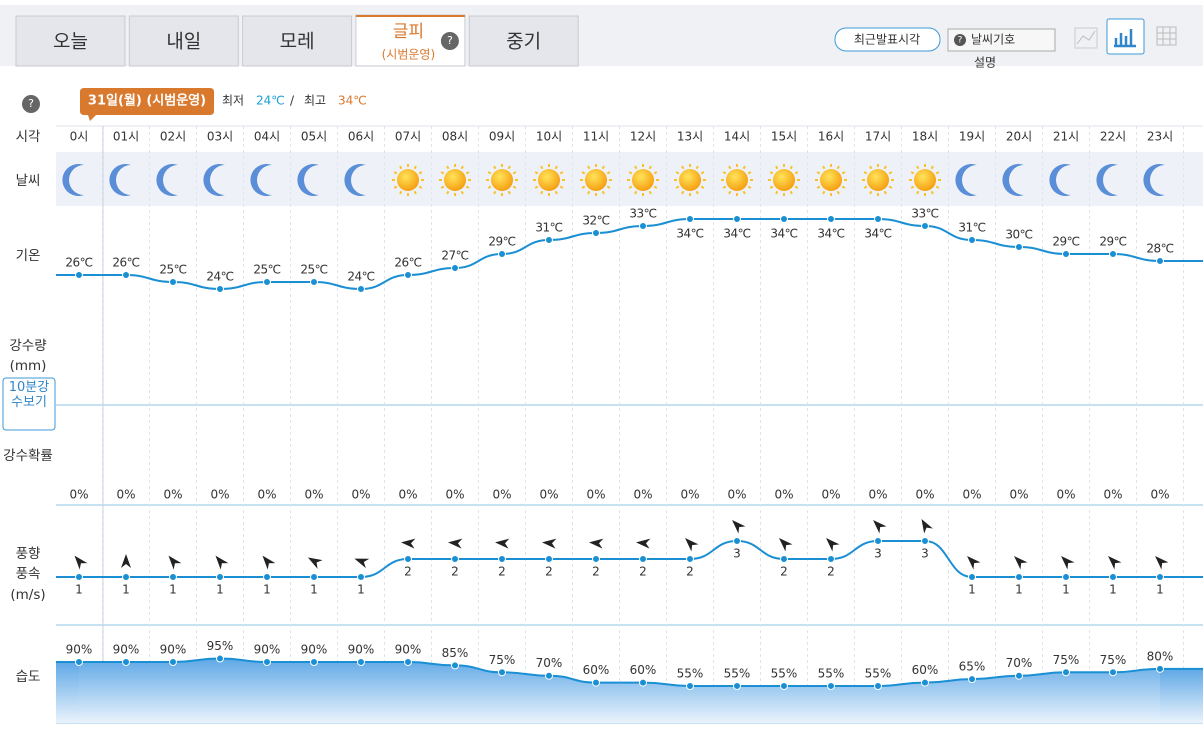 The image size is (1203, 731). I want to click on temperature-label: 26℃, so click(125, 263).